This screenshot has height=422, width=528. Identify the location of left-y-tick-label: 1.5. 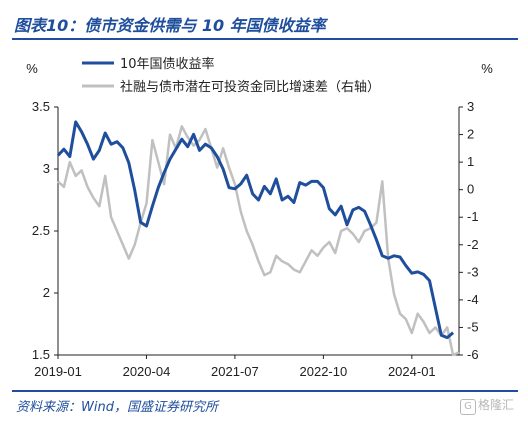
(41, 354).